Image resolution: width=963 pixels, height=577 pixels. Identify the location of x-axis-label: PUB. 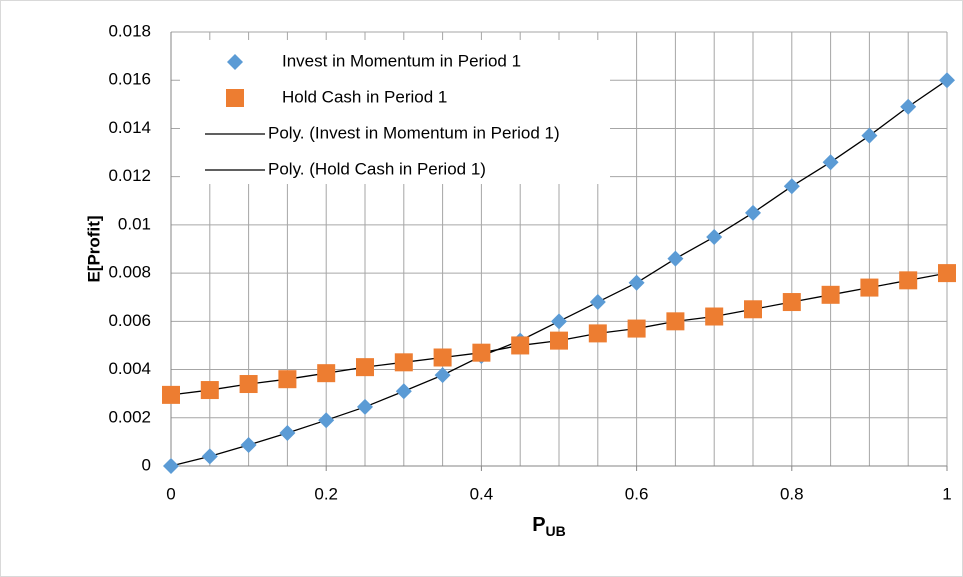
(549, 526).